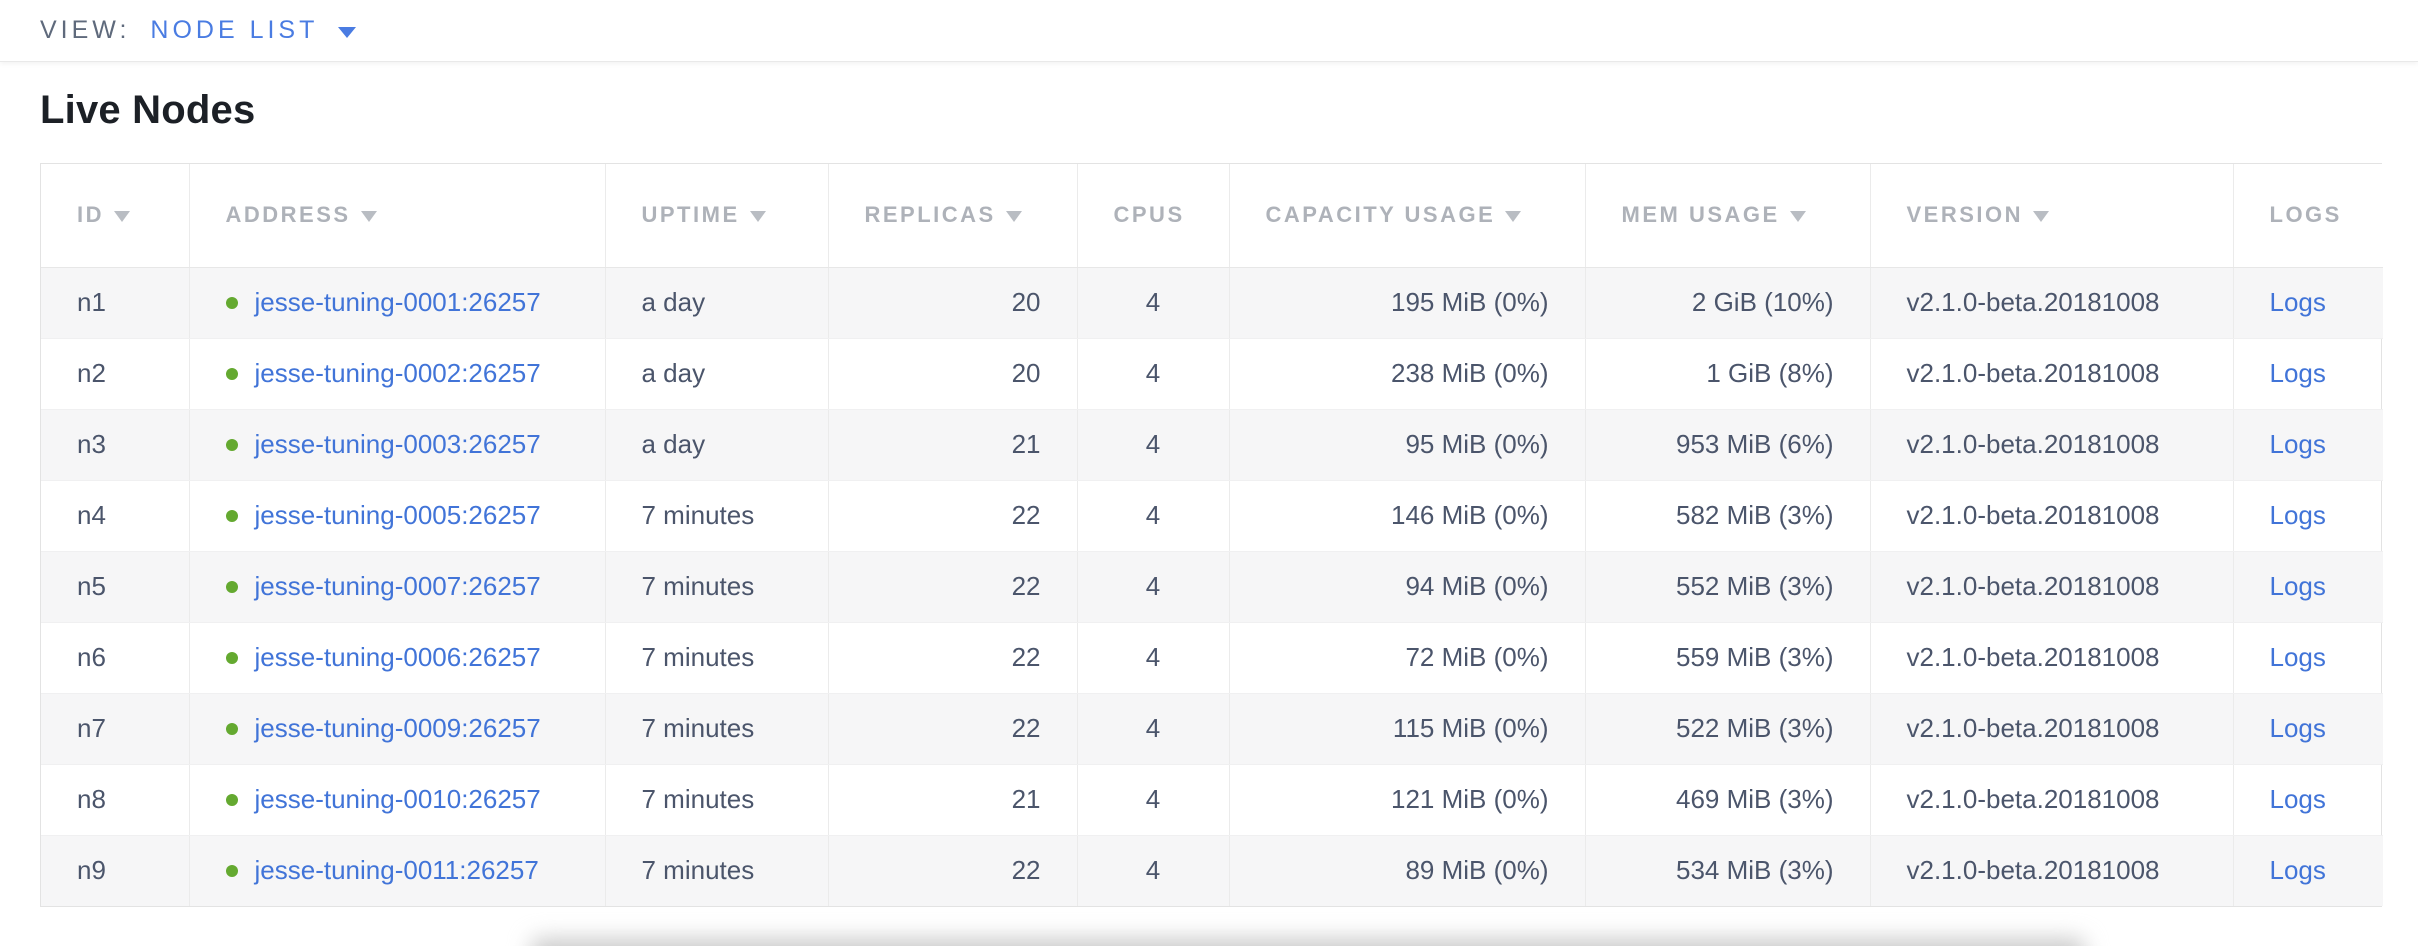 This screenshot has height=946, width=2418. I want to click on cell-replicas: 20, so click(952, 374).